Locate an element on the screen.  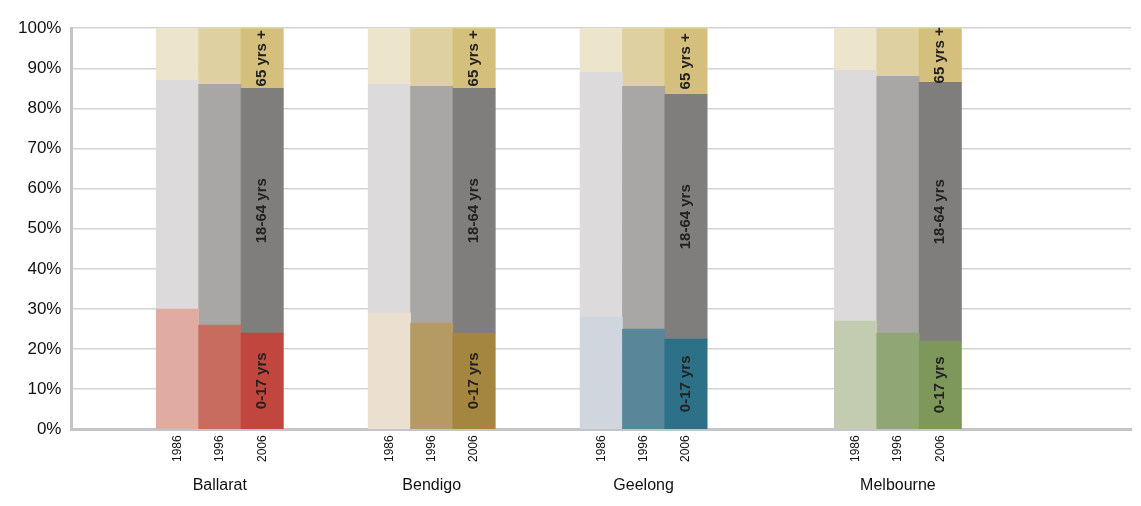
y-tick-label: 90% is located at coordinates (44, 67).